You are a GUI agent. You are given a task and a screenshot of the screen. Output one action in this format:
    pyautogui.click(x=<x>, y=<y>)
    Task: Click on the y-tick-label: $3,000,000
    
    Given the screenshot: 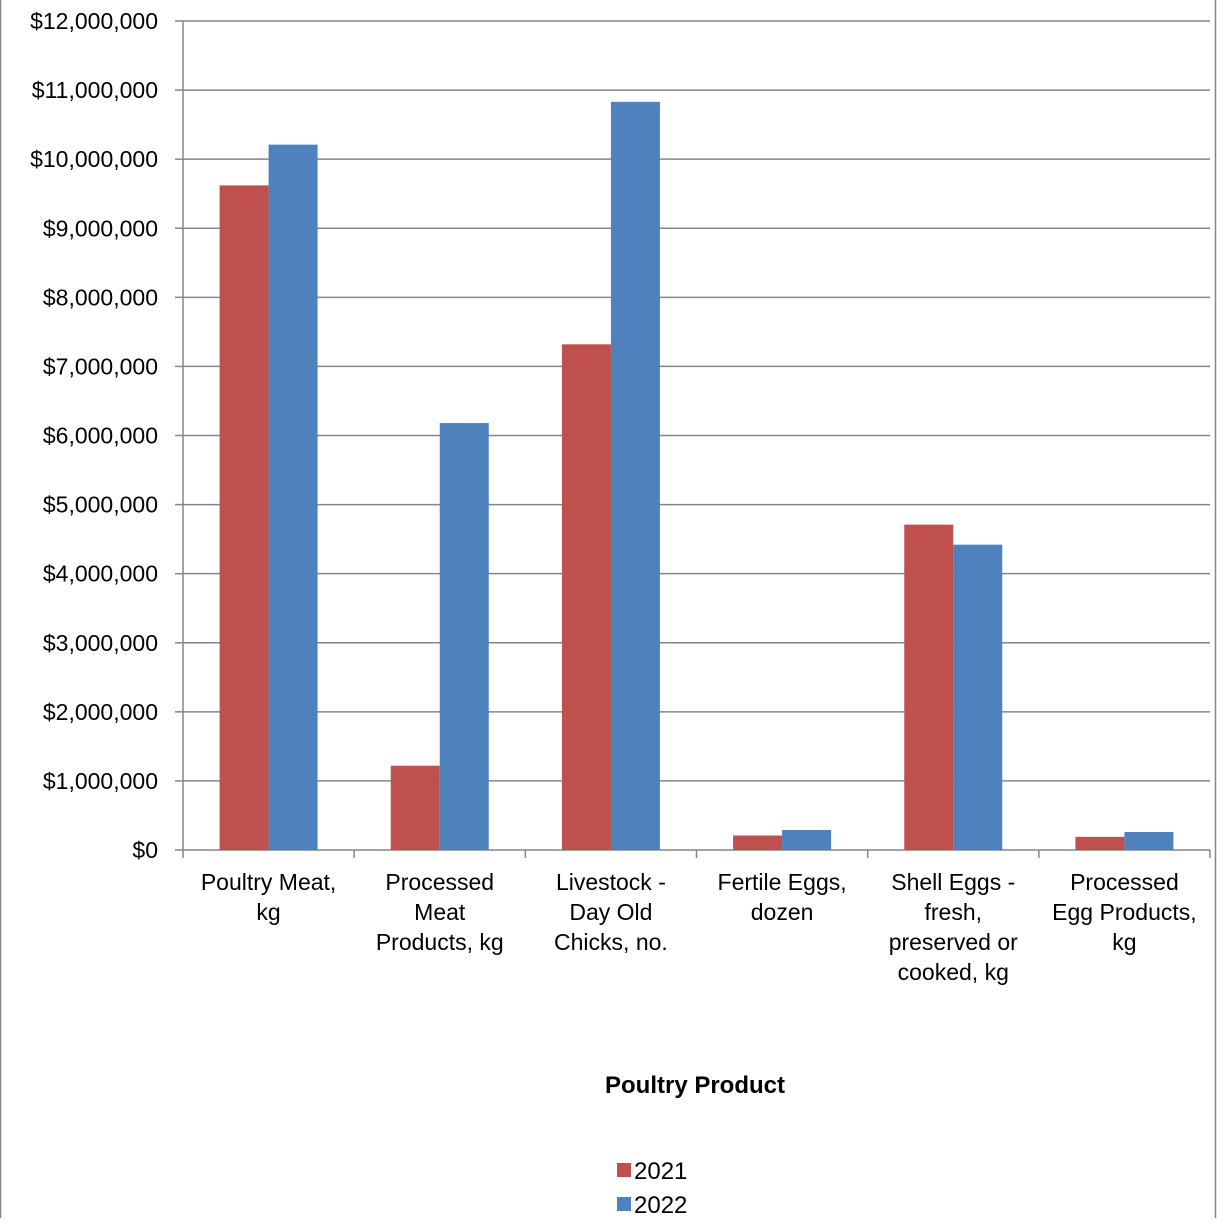 What is the action you would take?
    pyautogui.click(x=100, y=643)
    